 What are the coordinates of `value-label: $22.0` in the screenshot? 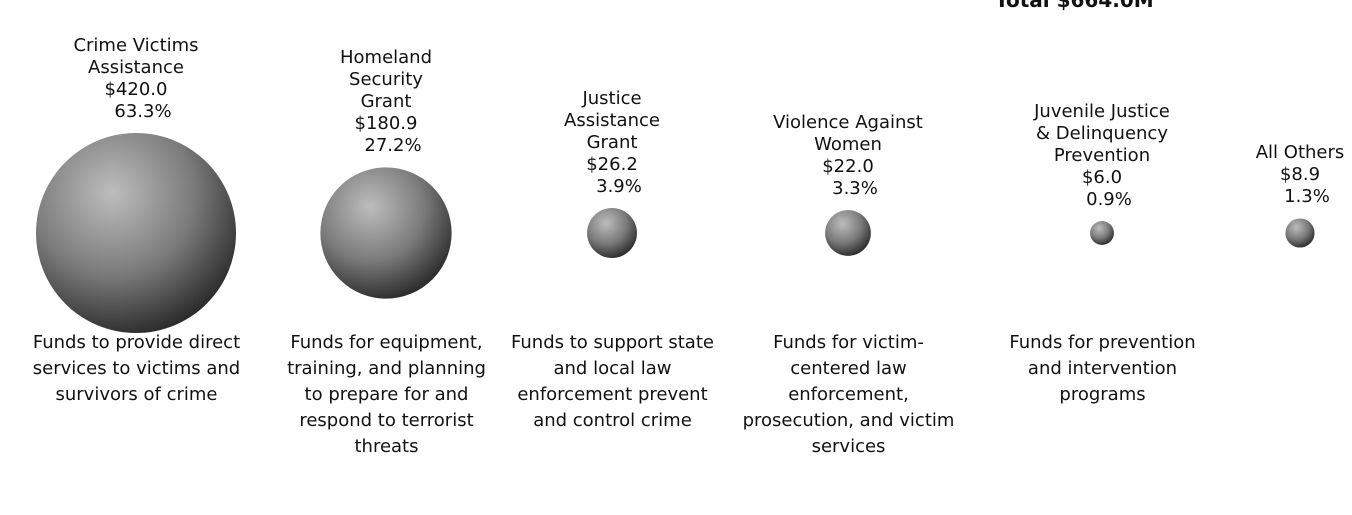 It's located at (848, 167).